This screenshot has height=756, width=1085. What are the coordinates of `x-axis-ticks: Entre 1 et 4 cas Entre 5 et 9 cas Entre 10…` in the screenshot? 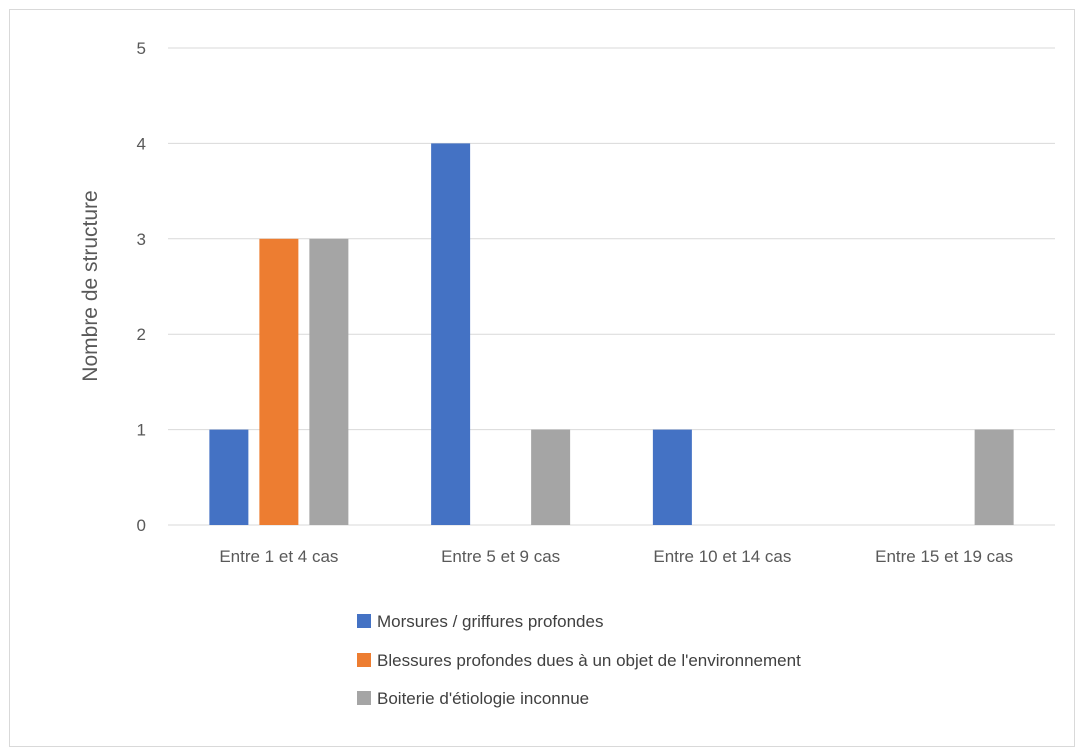 It's located at (616, 556).